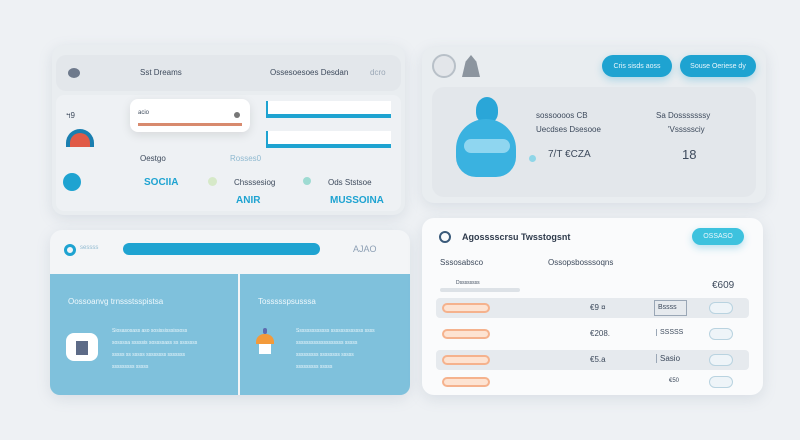 Image resolution: width=800 pixels, height=440 pixels. Describe the element at coordinates (689, 154) in the screenshot. I see `info-2-value: 18` at that location.